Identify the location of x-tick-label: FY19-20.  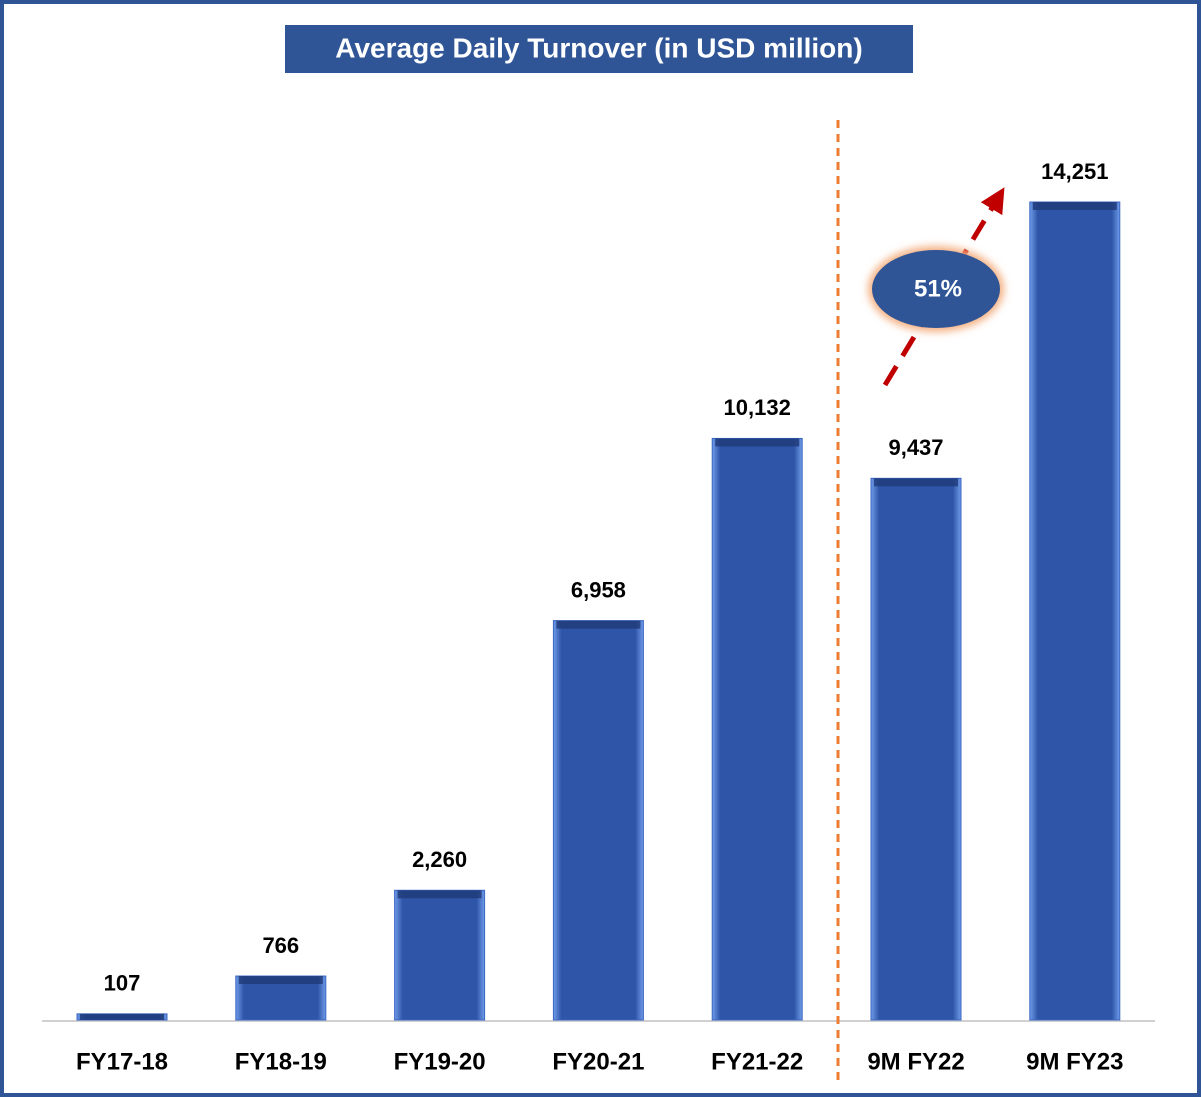
(440, 1061).